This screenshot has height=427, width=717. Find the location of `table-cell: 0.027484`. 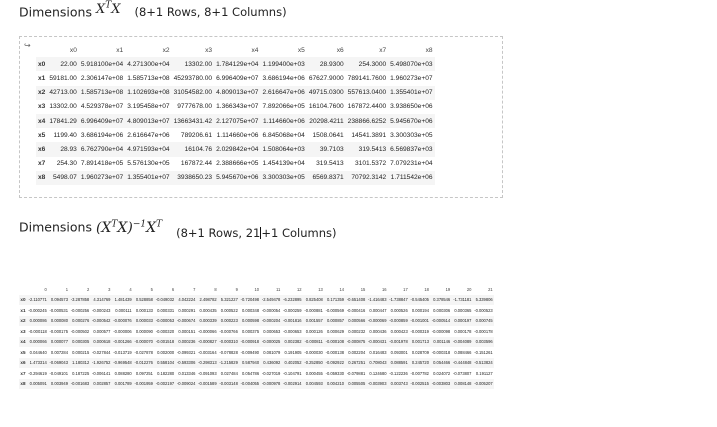

table-cell: 0.027484 is located at coordinates (229, 373).